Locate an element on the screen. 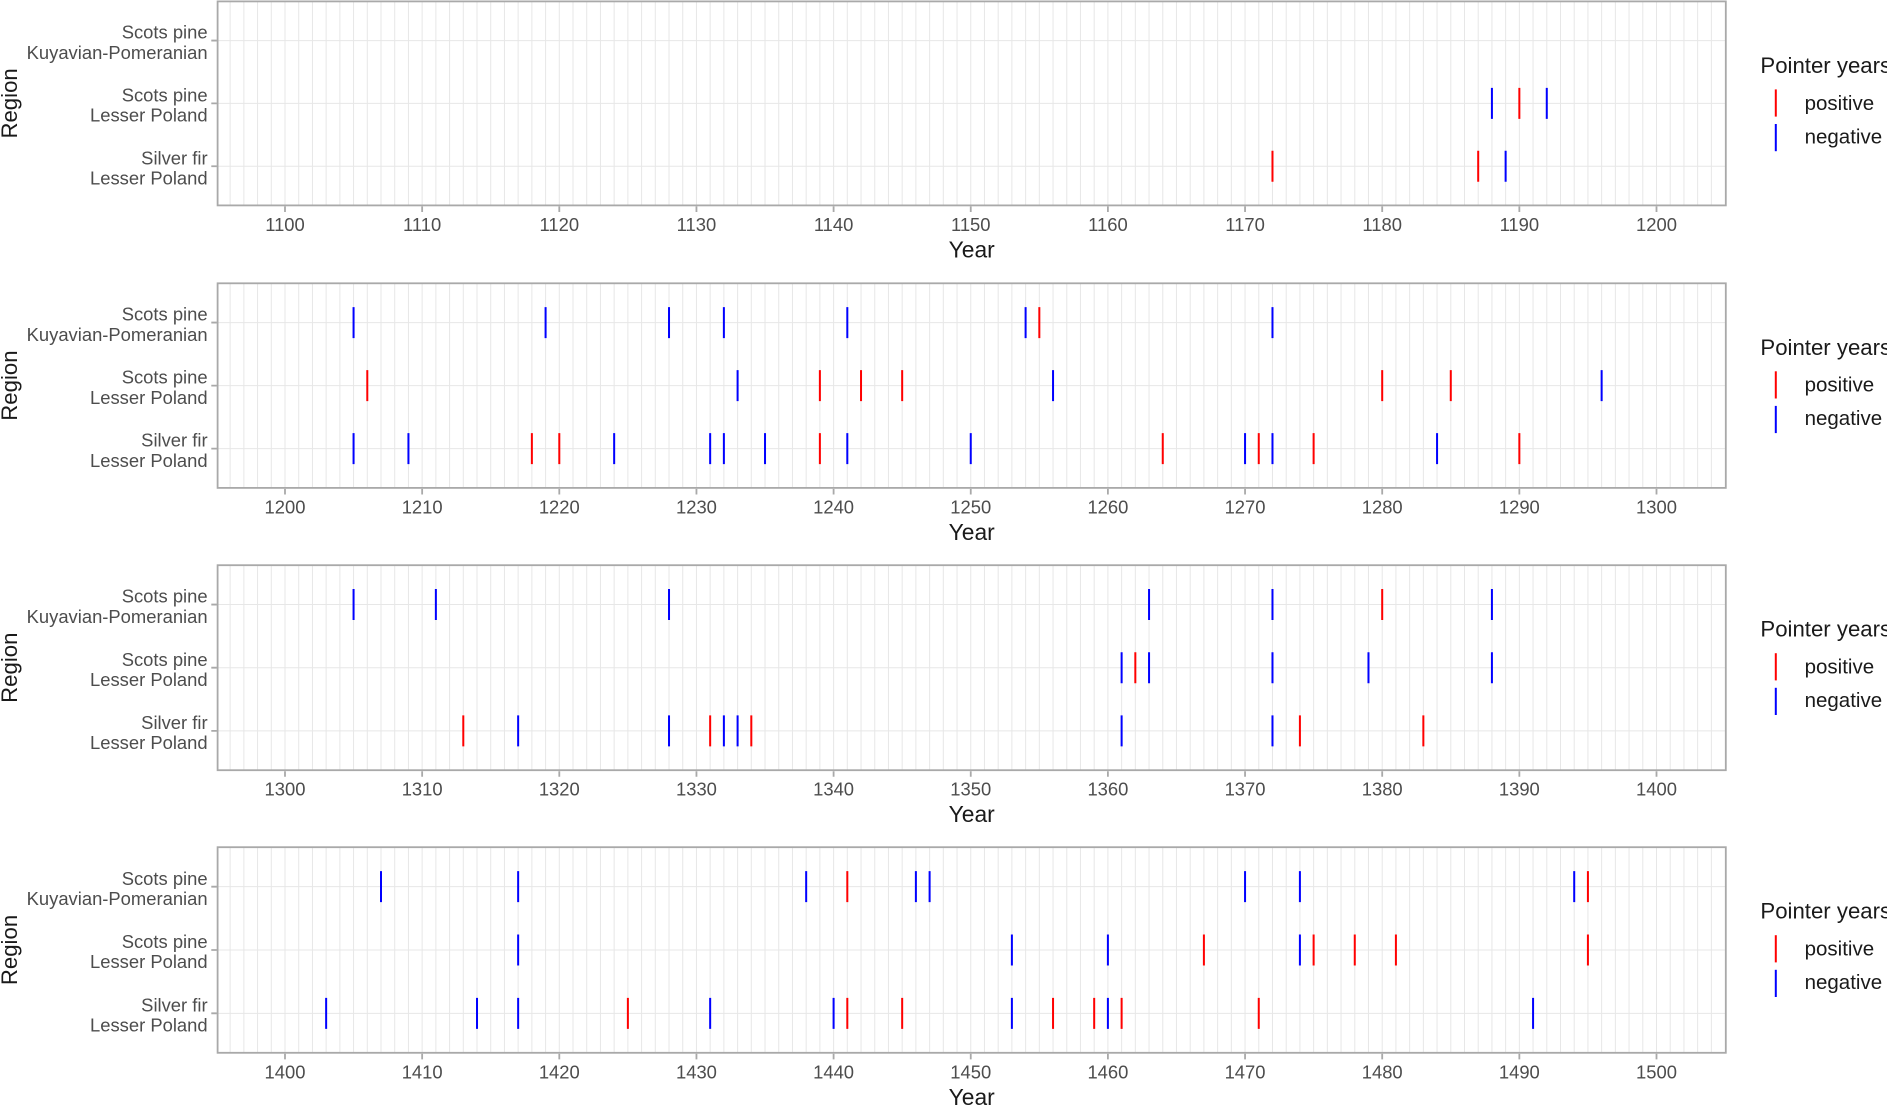 The image size is (1887, 1105). svg-text: 1180 is located at coordinates (1382, 224).